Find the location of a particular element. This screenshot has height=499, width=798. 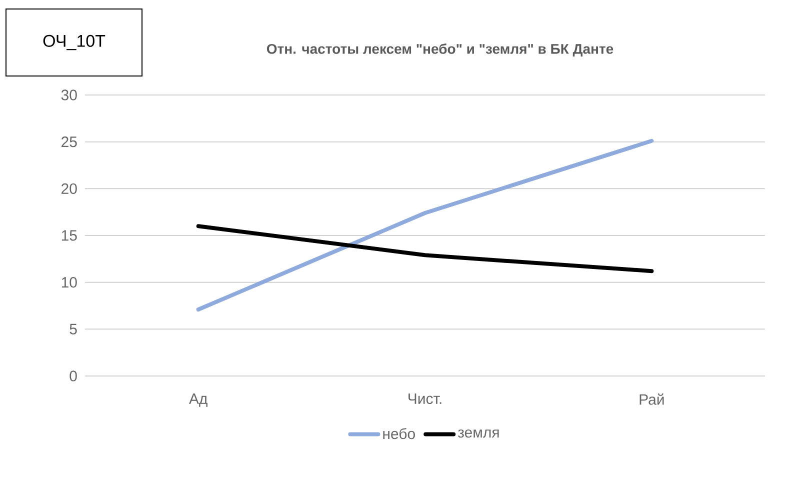

y-tick-label: 10 is located at coordinates (69, 282).